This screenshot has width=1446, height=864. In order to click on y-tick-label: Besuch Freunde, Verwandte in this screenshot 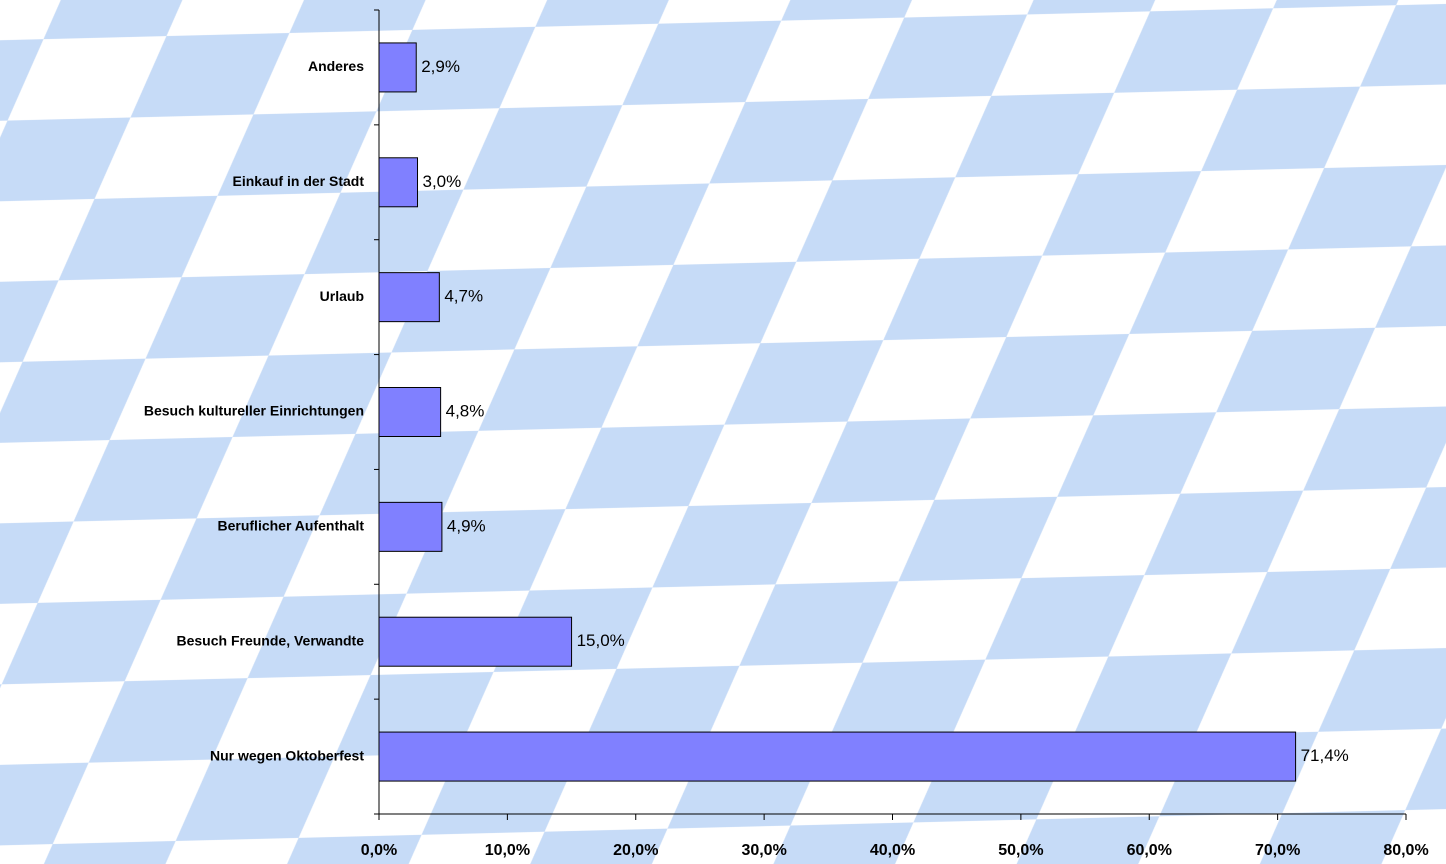, I will do `click(271, 640)`.